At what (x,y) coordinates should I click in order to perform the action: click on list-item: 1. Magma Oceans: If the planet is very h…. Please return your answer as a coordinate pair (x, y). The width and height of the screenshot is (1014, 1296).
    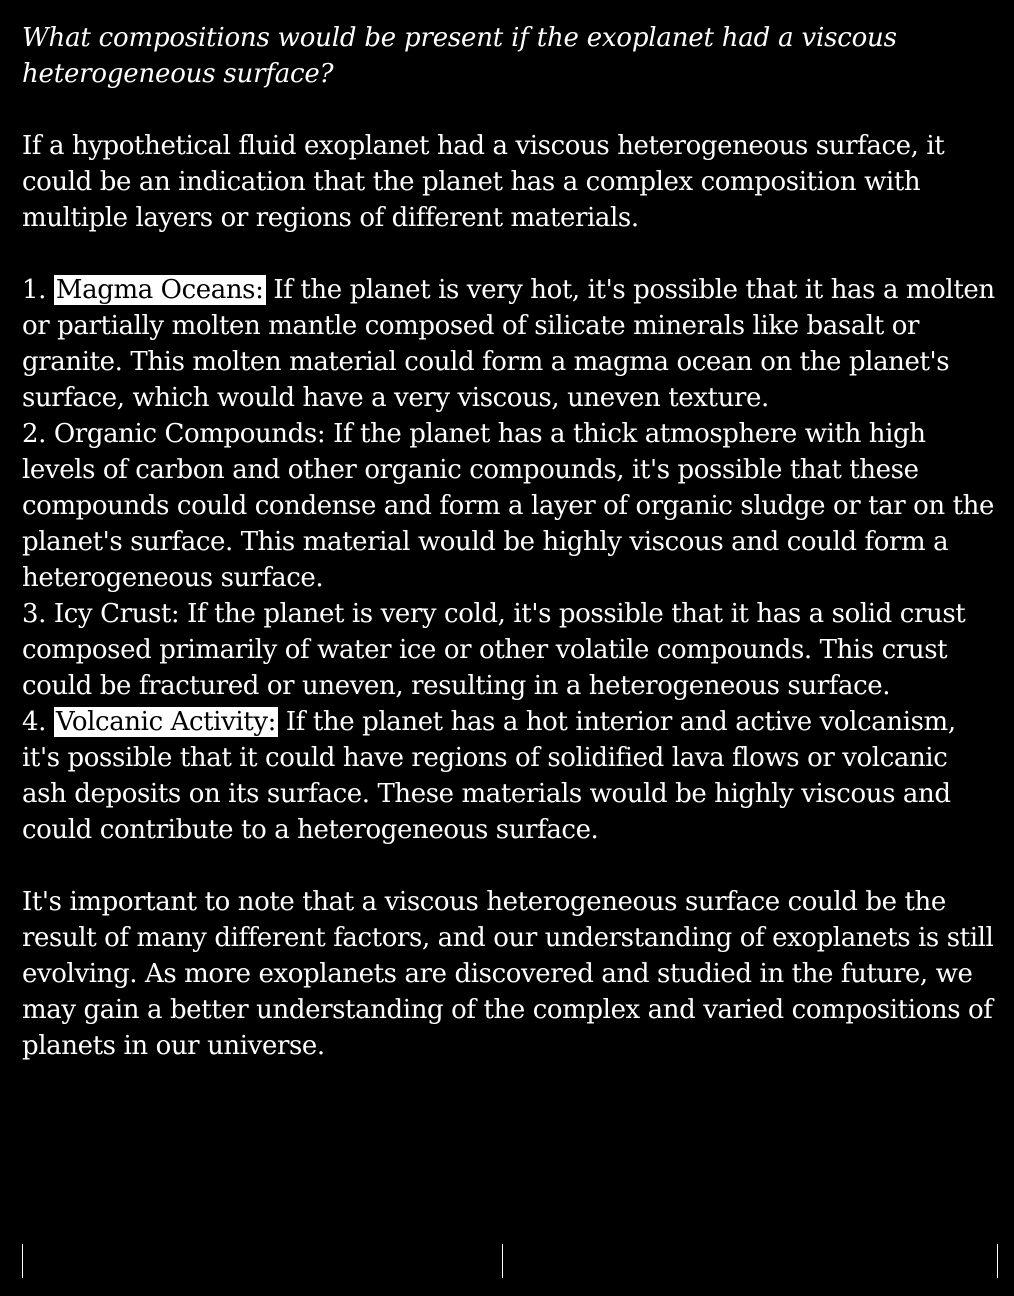
    Looking at the image, I should click on (509, 344).